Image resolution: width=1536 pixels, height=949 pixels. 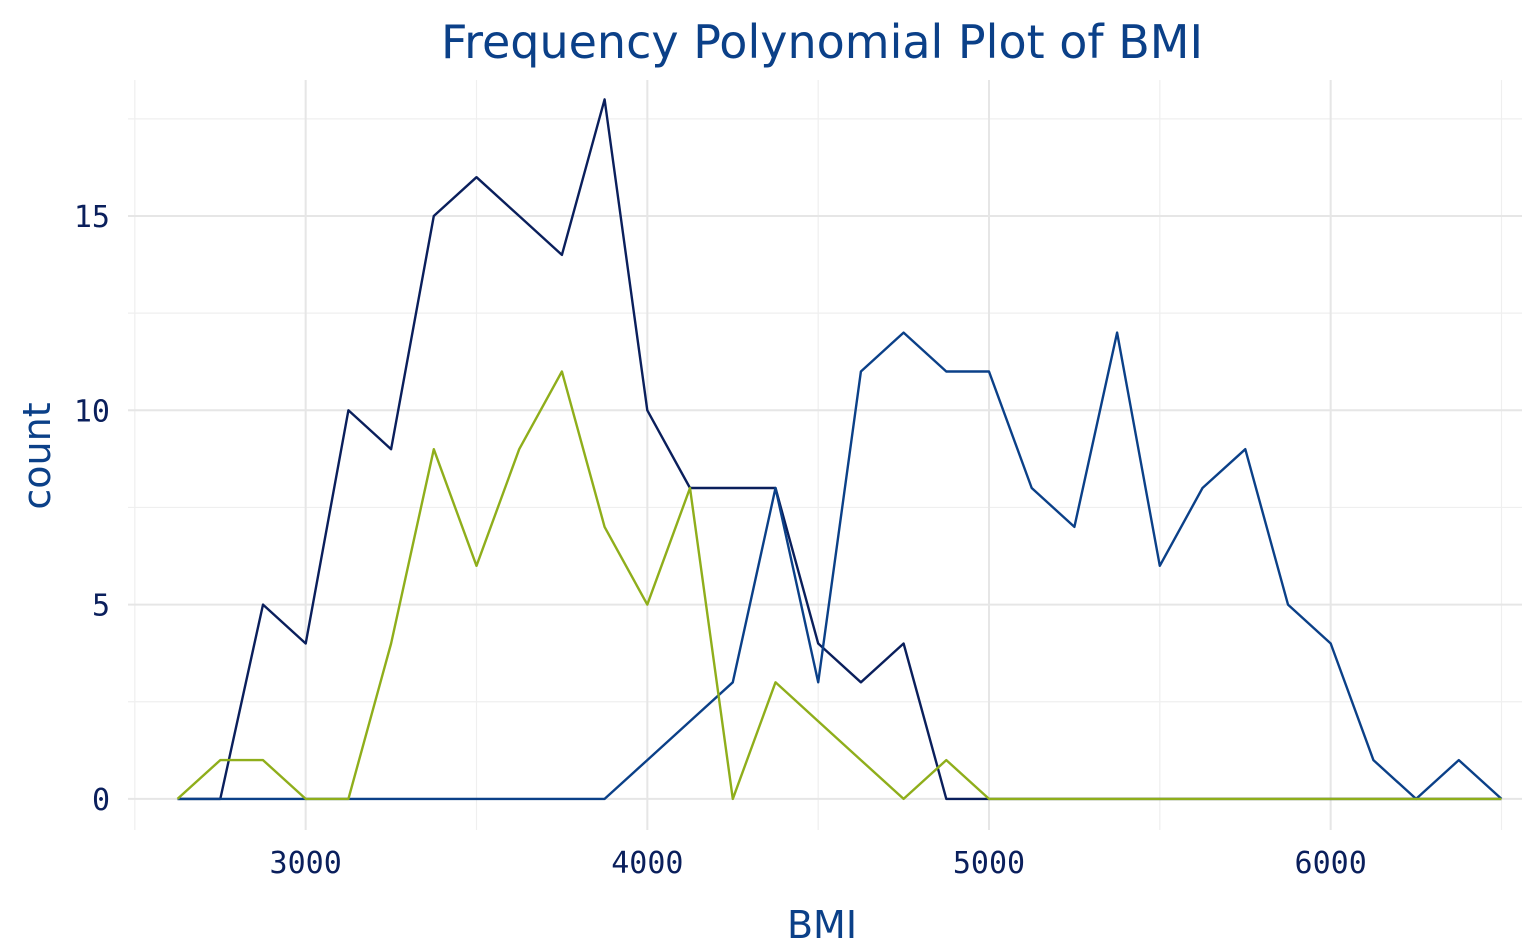 I want to click on y-tick-label: 10, so click(x=92, y=411).